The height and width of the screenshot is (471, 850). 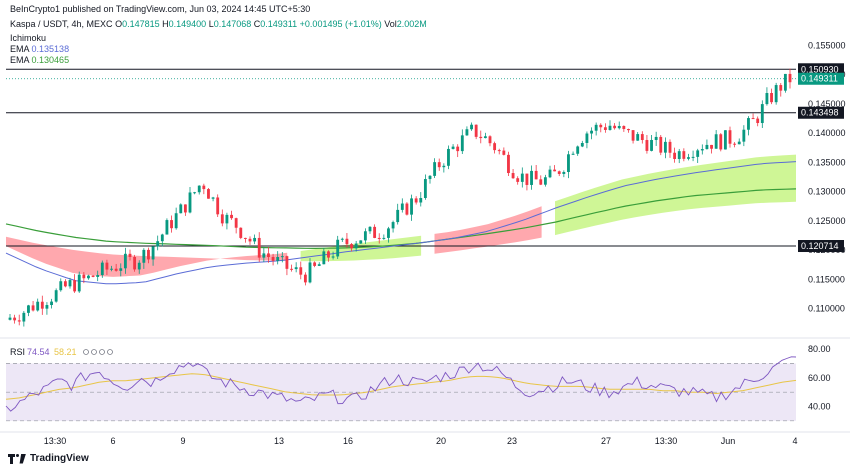 What do you see at coordinates (39, 60) in the screenshot?
I see `ema-slow-legend: EMA 0.130465` at bounding box center [39, 60].